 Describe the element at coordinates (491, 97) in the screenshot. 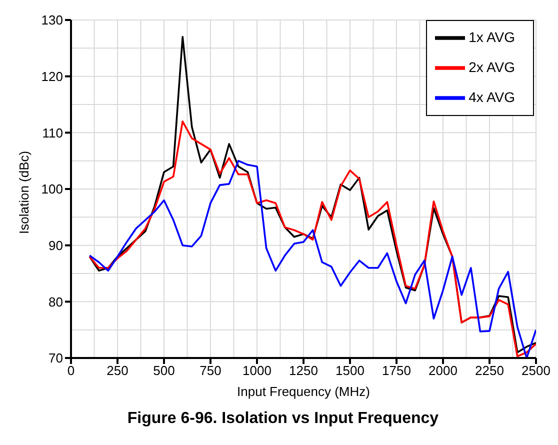

I see `legend-label: 4x AVG` at that location.